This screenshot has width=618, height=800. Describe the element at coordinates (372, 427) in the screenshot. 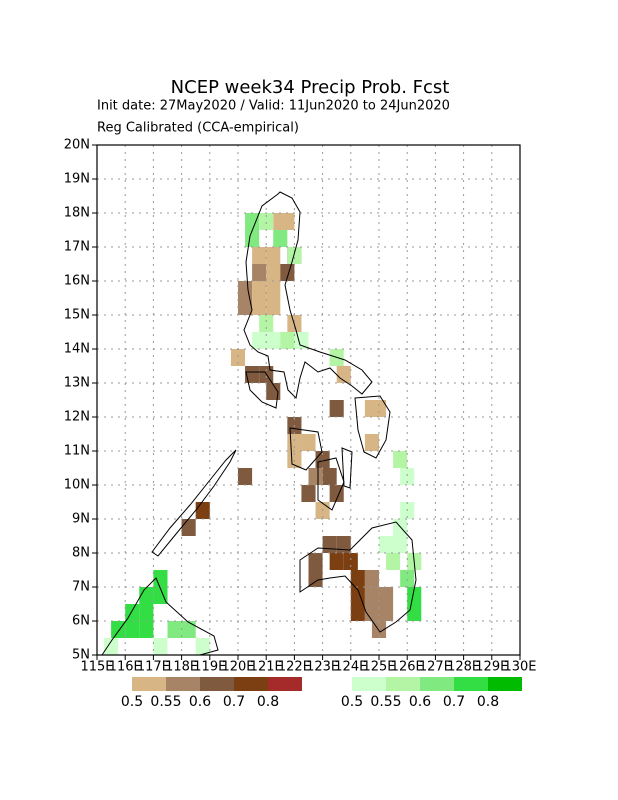

I see `coast-samar` at that location.